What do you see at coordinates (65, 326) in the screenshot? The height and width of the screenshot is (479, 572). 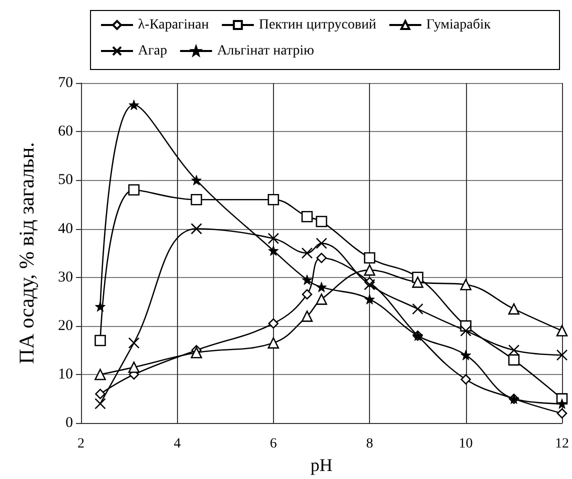 I see `y-tick-label: 20` at bounding box center [65, 326].